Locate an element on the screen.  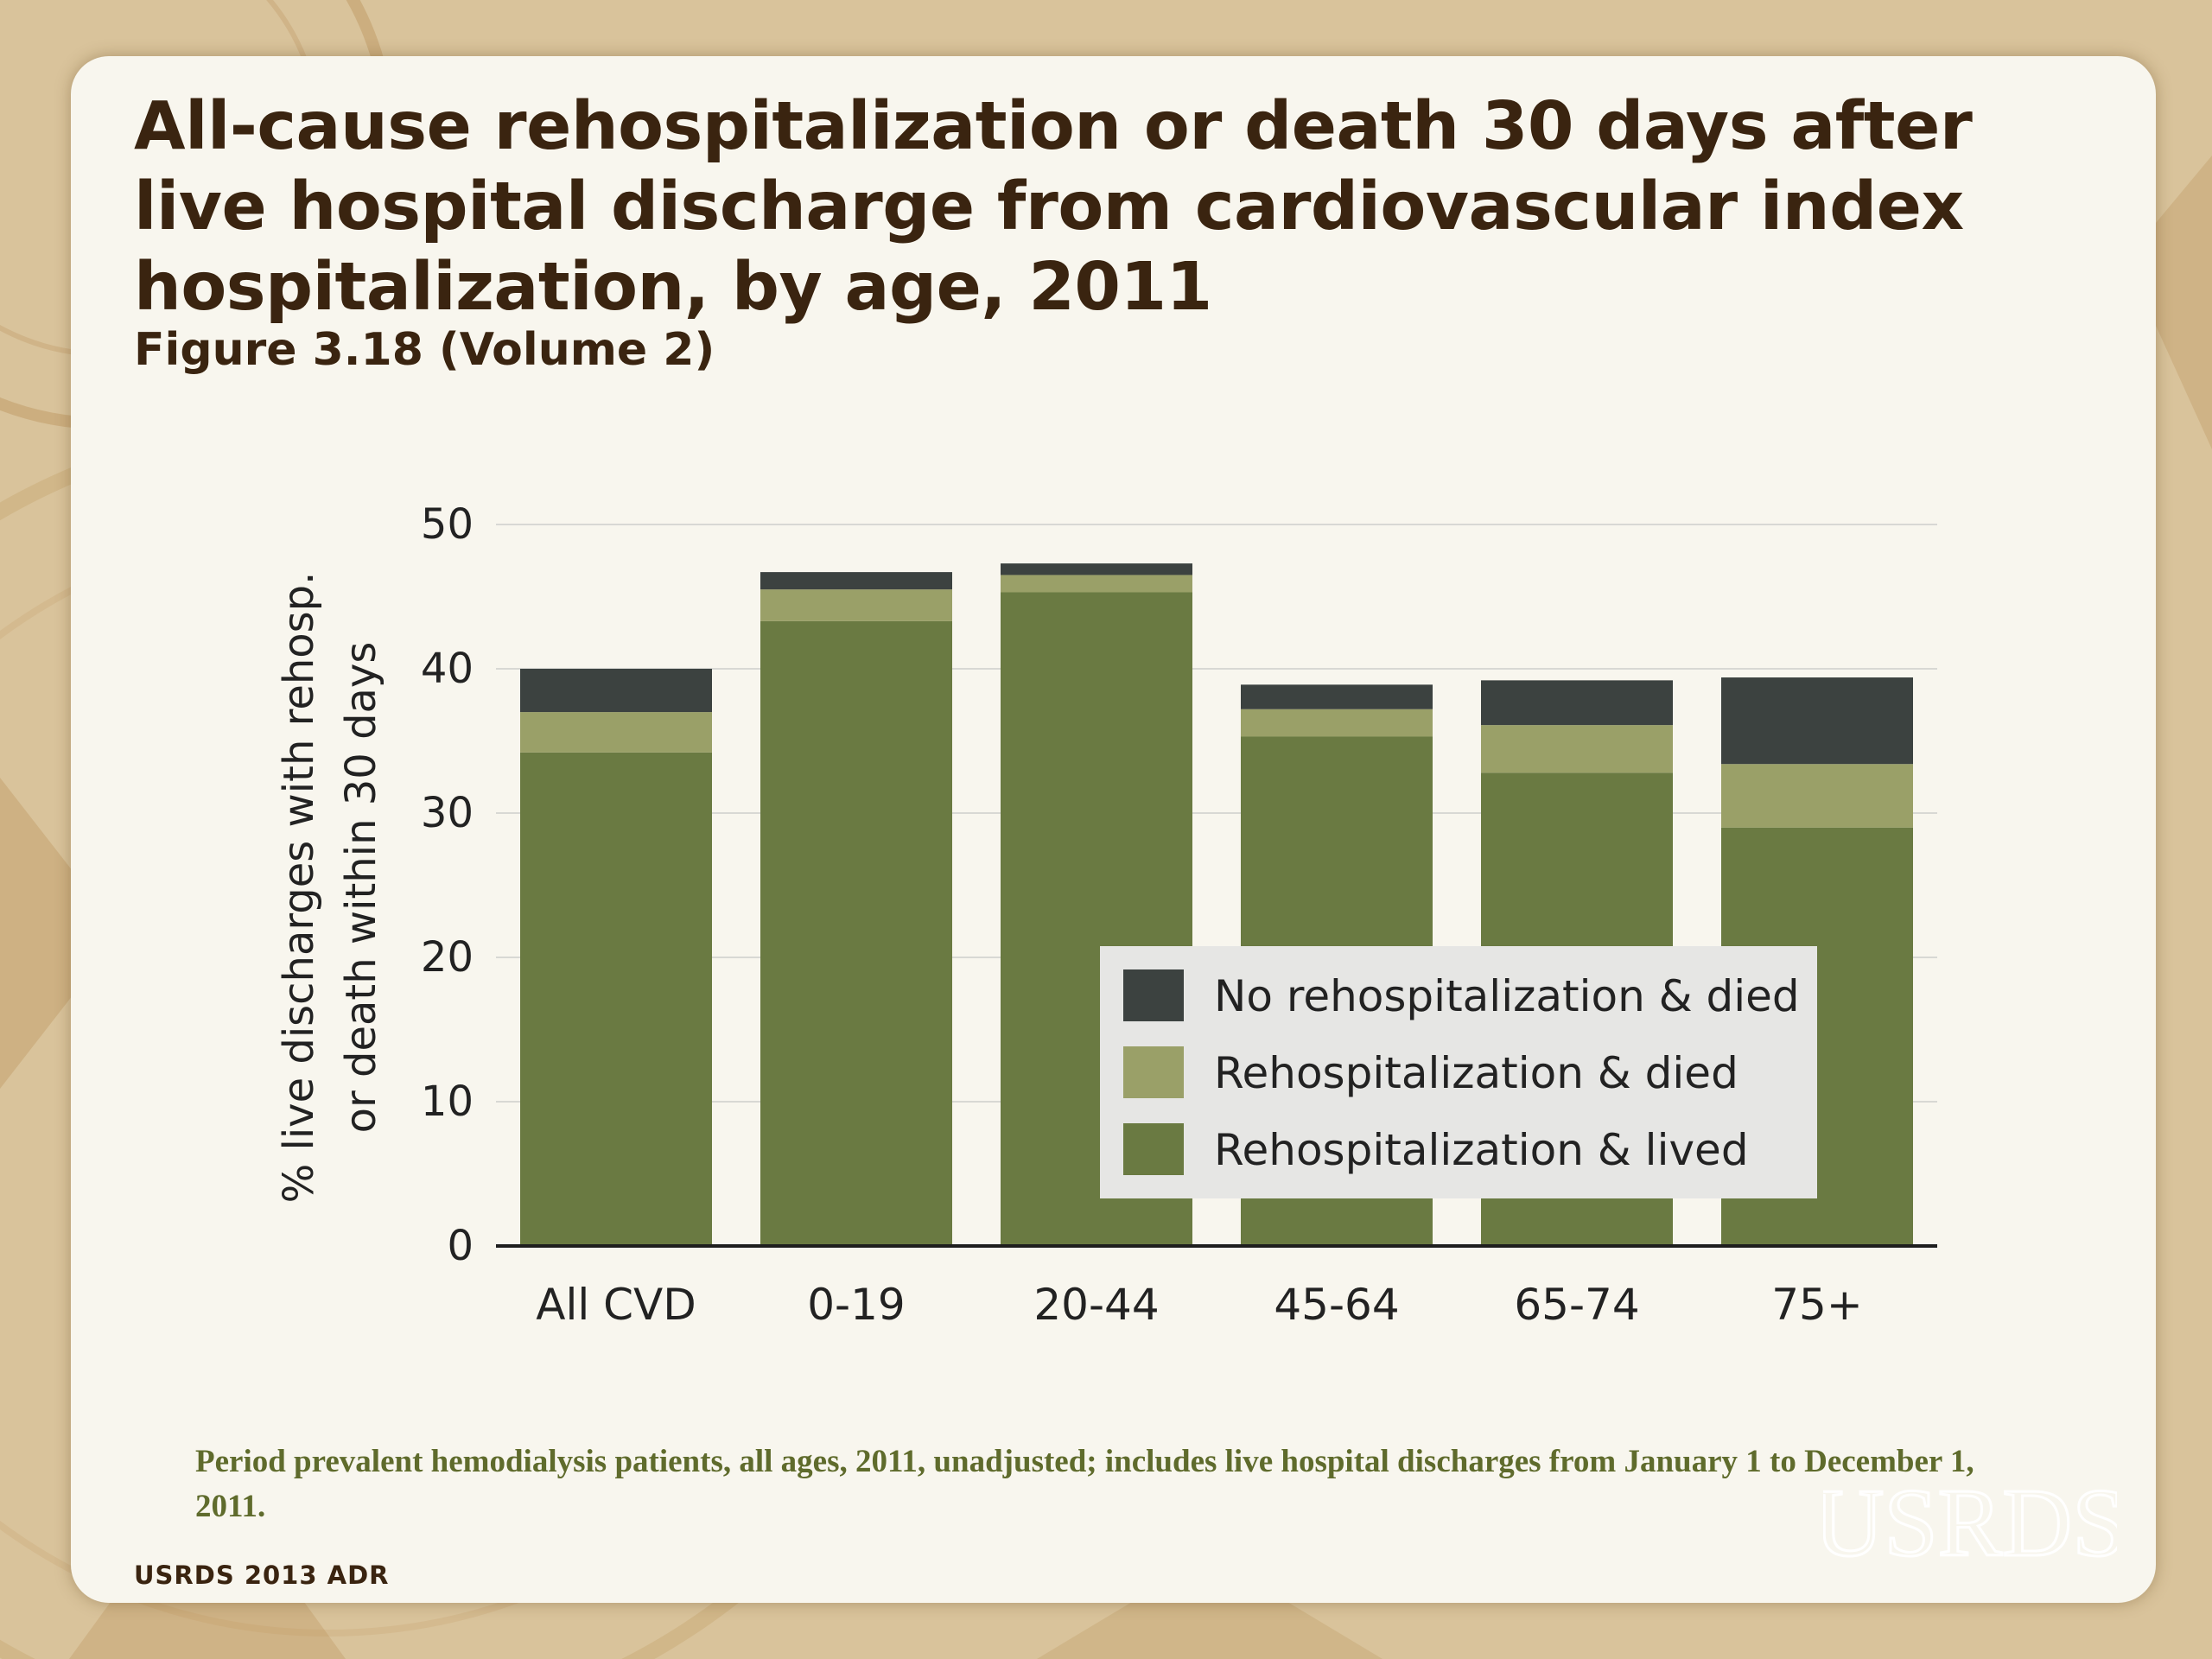
figure-subtitle: Figure 3.18 (Volume 2) is located at coordinates (424, 350).